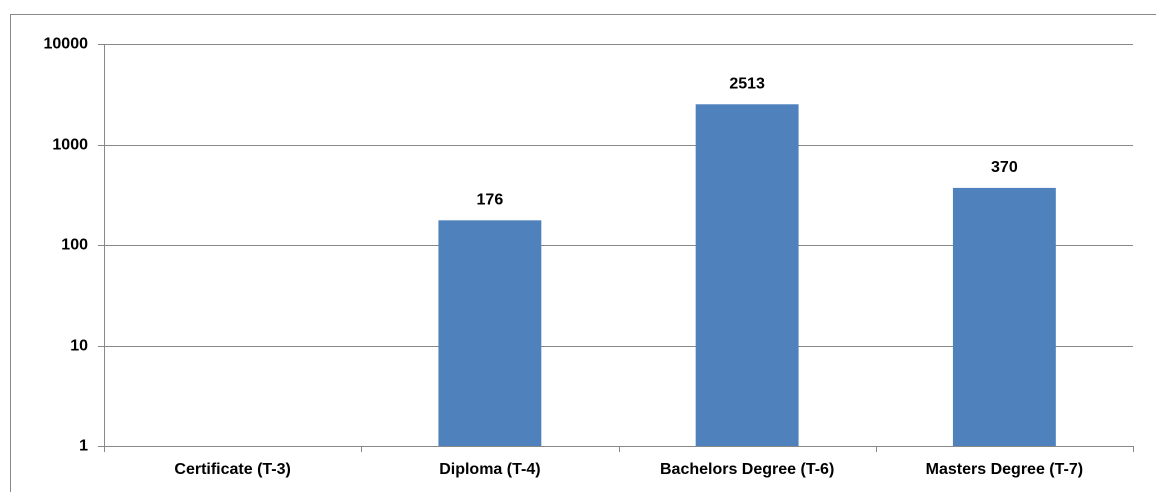  I want to click on x-tick-label: Masters Degree (T-7), so click(1004, 469).